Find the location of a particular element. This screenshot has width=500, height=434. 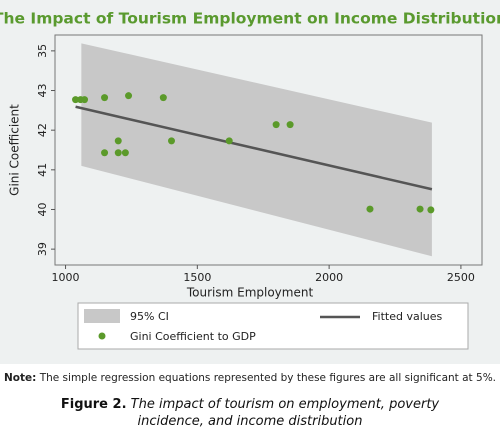

fitted-line is located at coordinates (254, 148).